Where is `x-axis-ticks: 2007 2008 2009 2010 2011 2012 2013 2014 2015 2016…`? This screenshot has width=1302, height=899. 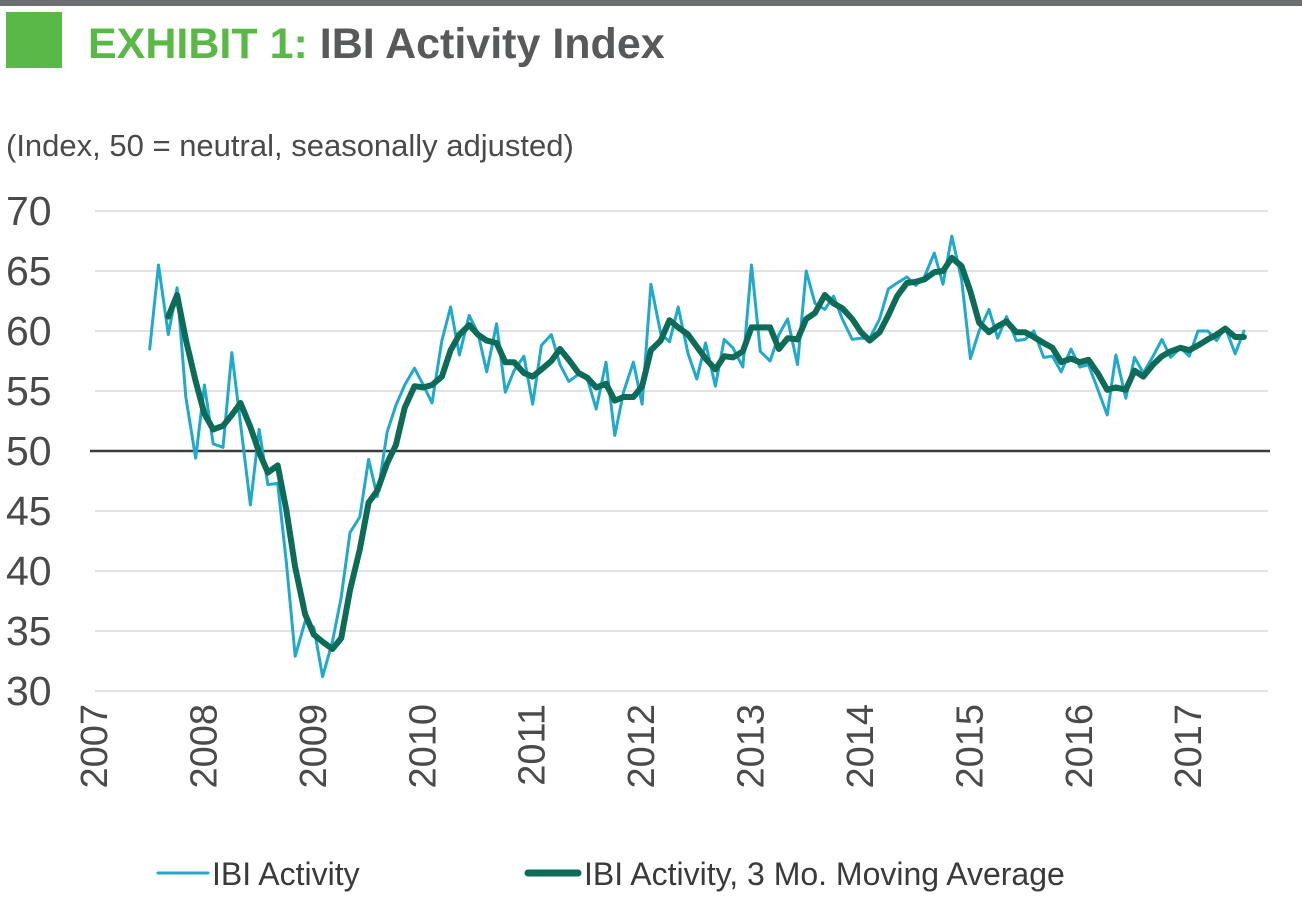 x-axis-ticks: 2007 2008 2009 2010 2011 2012 2013 2014 2015 2016… is located at coordinates (642, 746).